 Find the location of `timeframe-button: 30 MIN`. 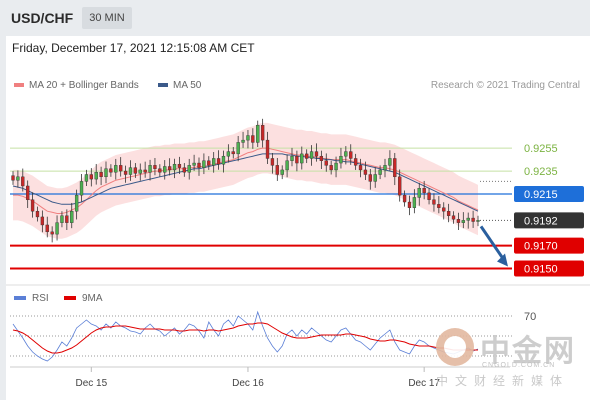

timeframe-button: 30 MIN is located at coordinates (107, 18).